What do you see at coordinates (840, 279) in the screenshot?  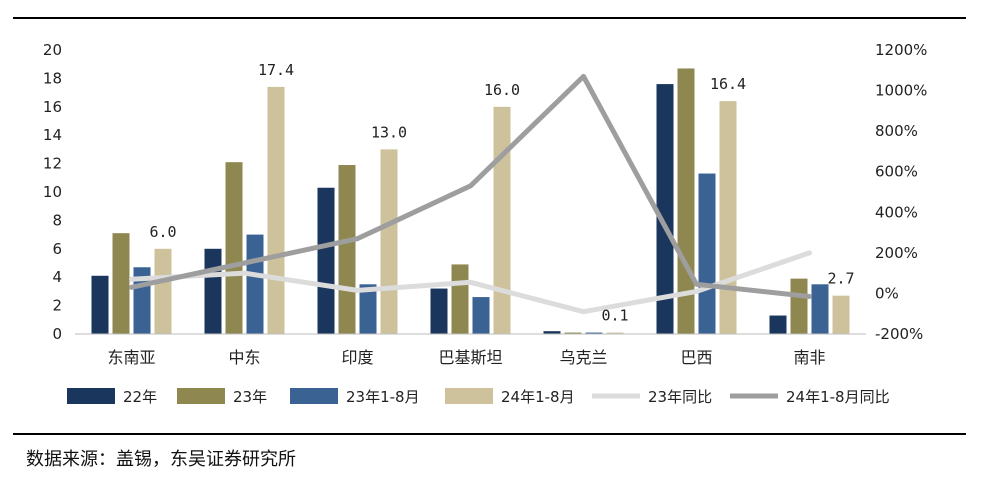 I see `data-label-7: 2.7` at bounding box center [840, 279].